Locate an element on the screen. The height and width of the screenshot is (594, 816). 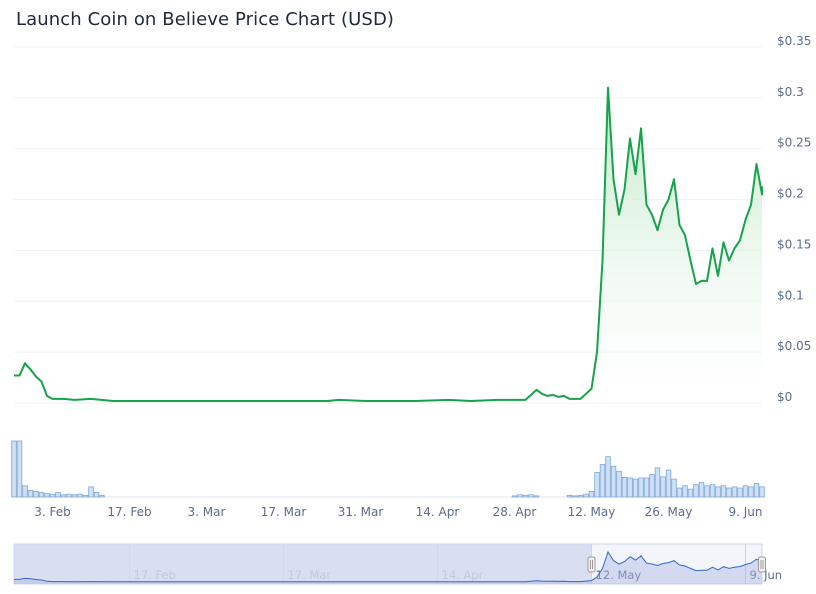
y-tick-label: $0.35 is located at coordinates (794, 41).